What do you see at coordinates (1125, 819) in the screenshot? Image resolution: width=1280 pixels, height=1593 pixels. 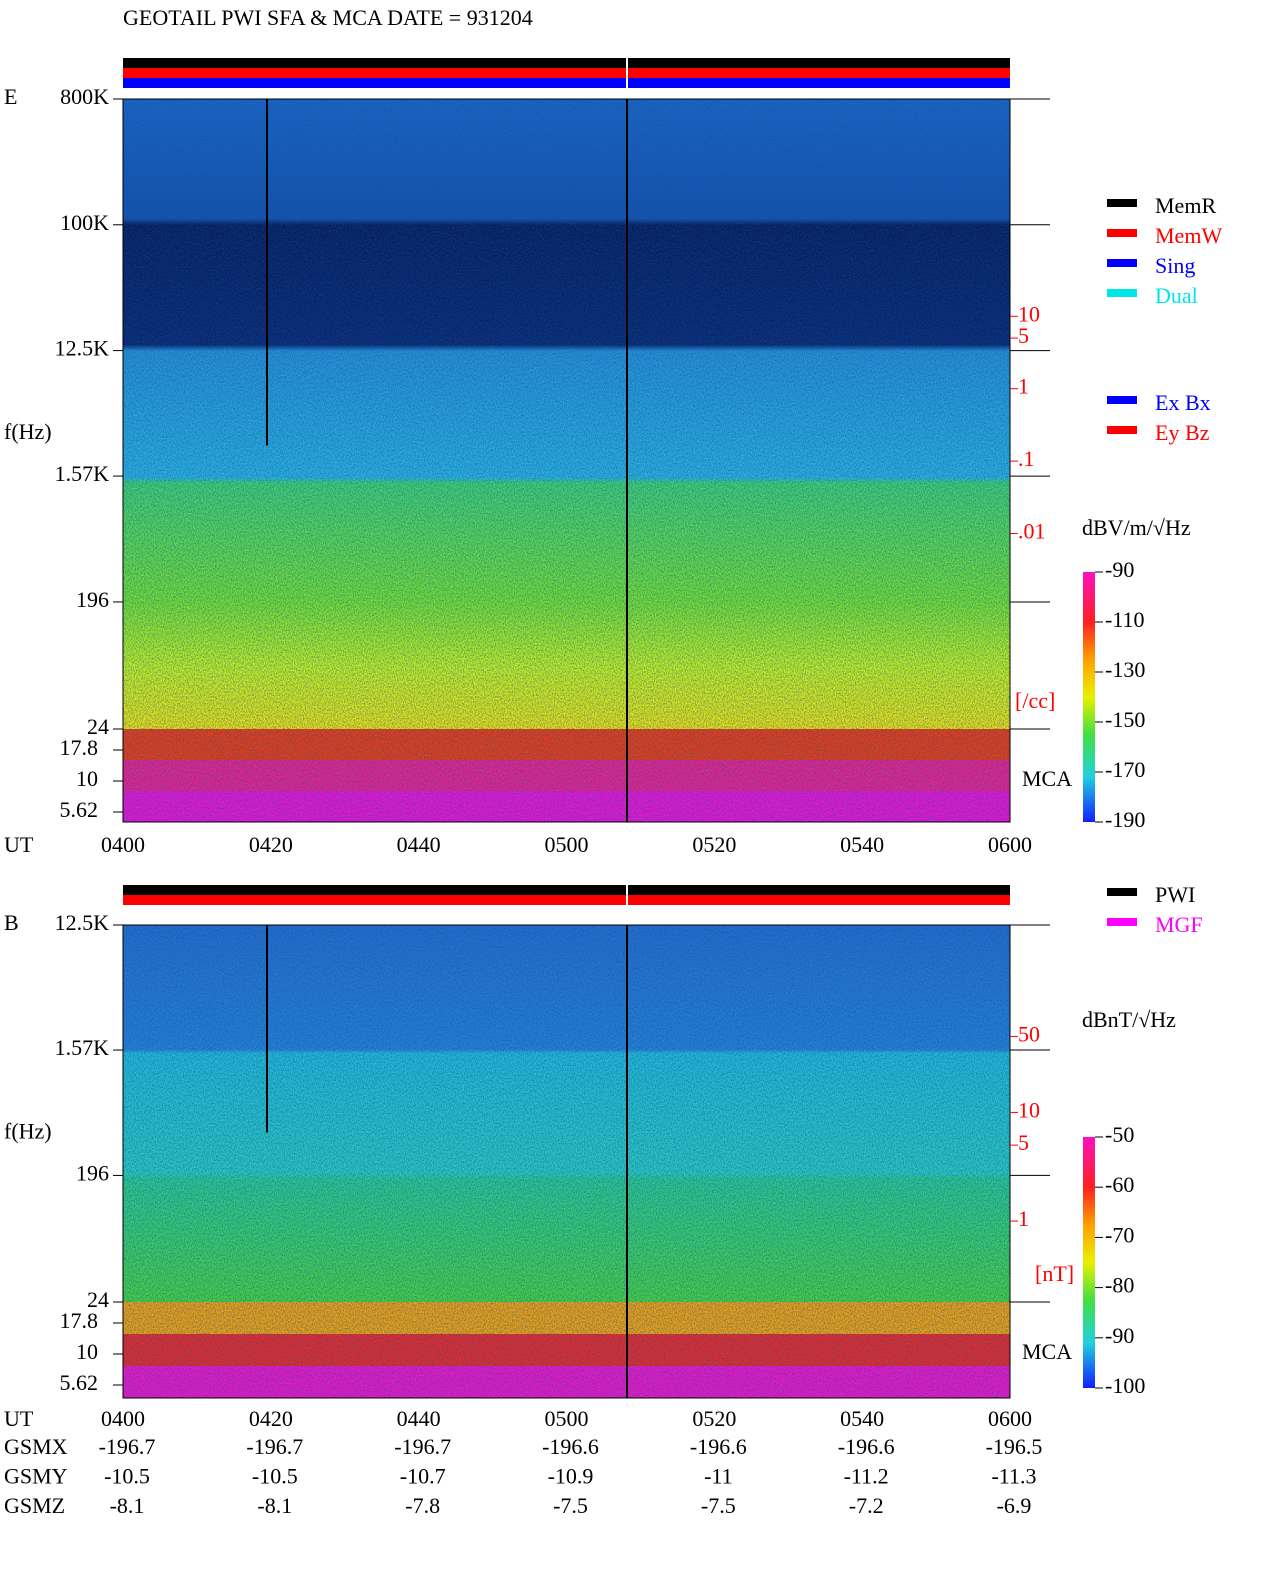 I see `colorbar-tick-label: -190` at bounding box center [1125, 819].